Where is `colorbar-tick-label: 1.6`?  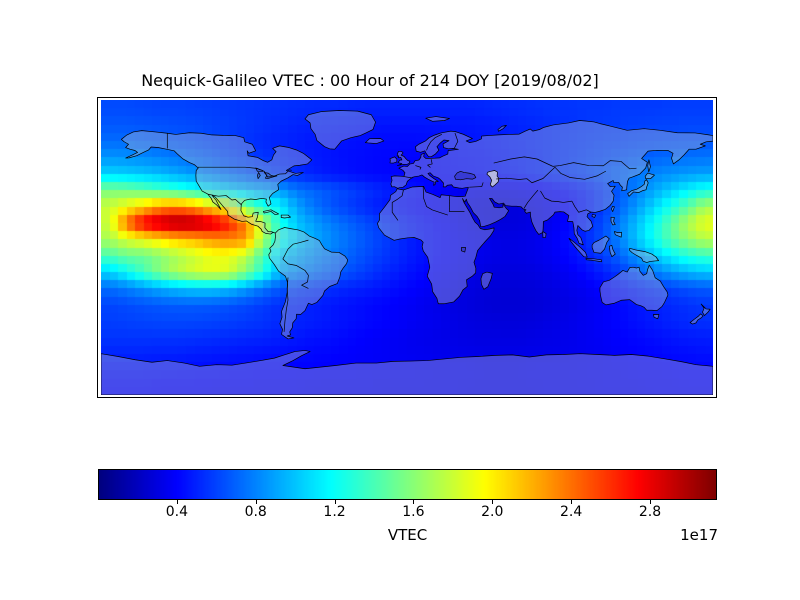 colorbar-tick-label: 1.6 is located at coordinates (413, 512).